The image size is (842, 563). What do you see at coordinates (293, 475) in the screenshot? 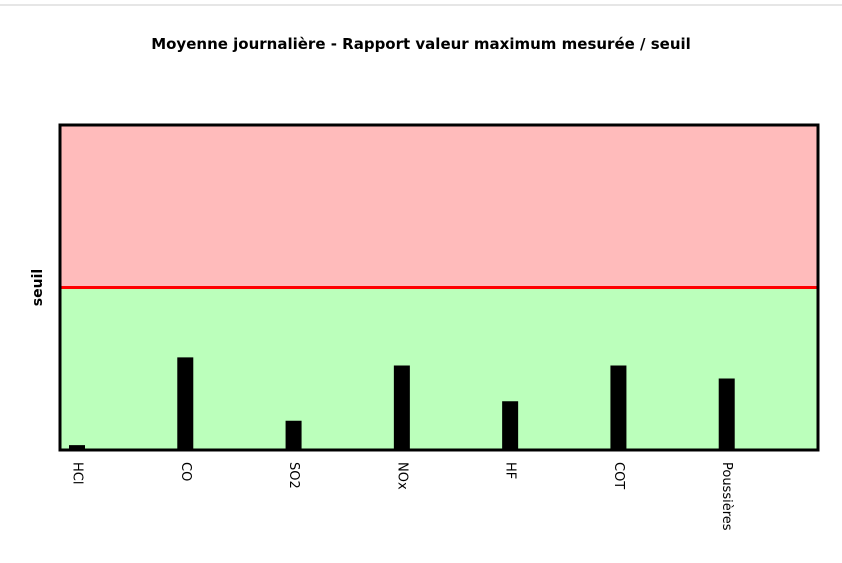
I see `x-tick-label: SO2` at bounding box center [293, 475].